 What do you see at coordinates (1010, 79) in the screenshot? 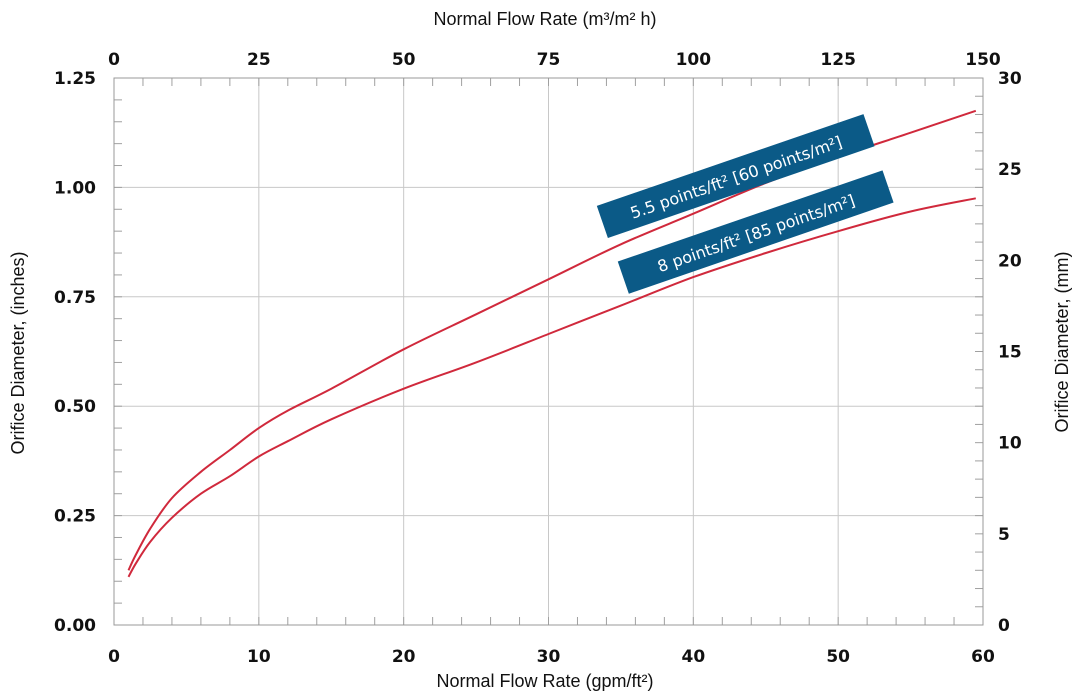
I see `y2-tick-label: 30` at bounding box center [1010, 79].